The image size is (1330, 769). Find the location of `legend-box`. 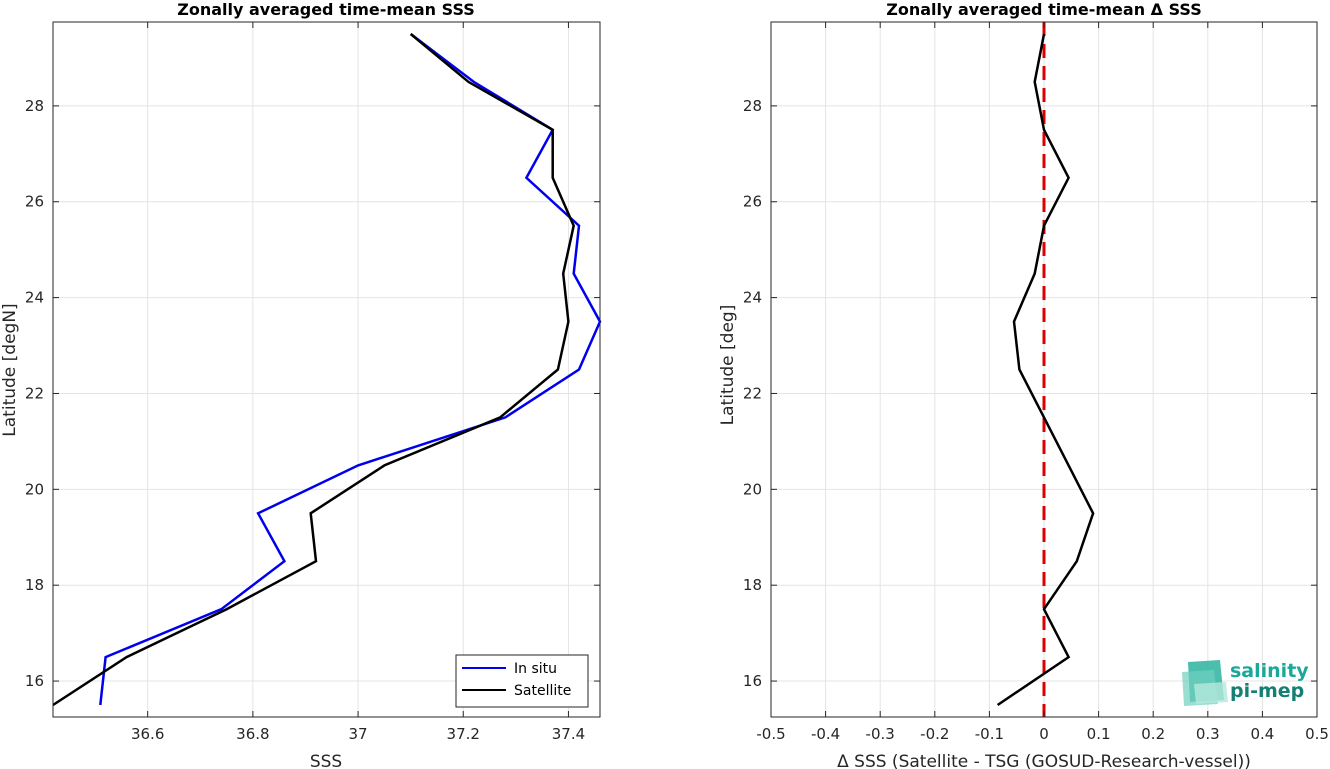

legend-box is located at coordinates (522, 681).